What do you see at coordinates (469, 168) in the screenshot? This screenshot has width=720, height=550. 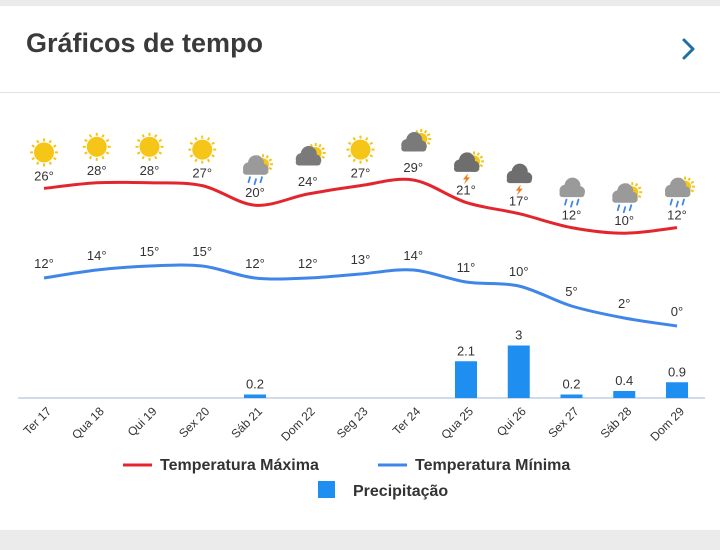 I see `thunder-cloud-sun-icon` at bounding box center [469, 168].